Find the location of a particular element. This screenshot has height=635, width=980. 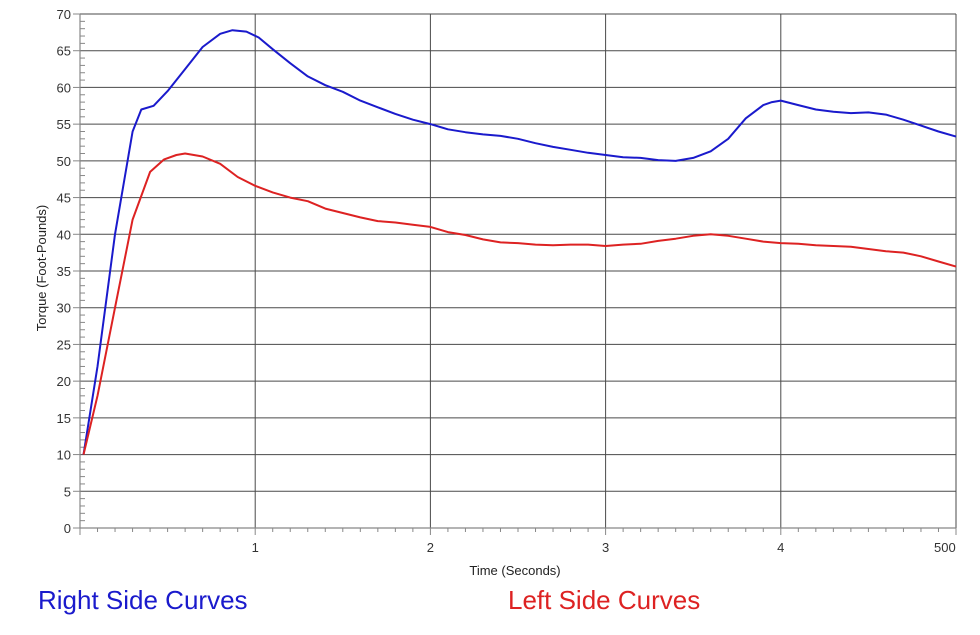

y-tick-label: 35 is located at coordinates (64, 271).